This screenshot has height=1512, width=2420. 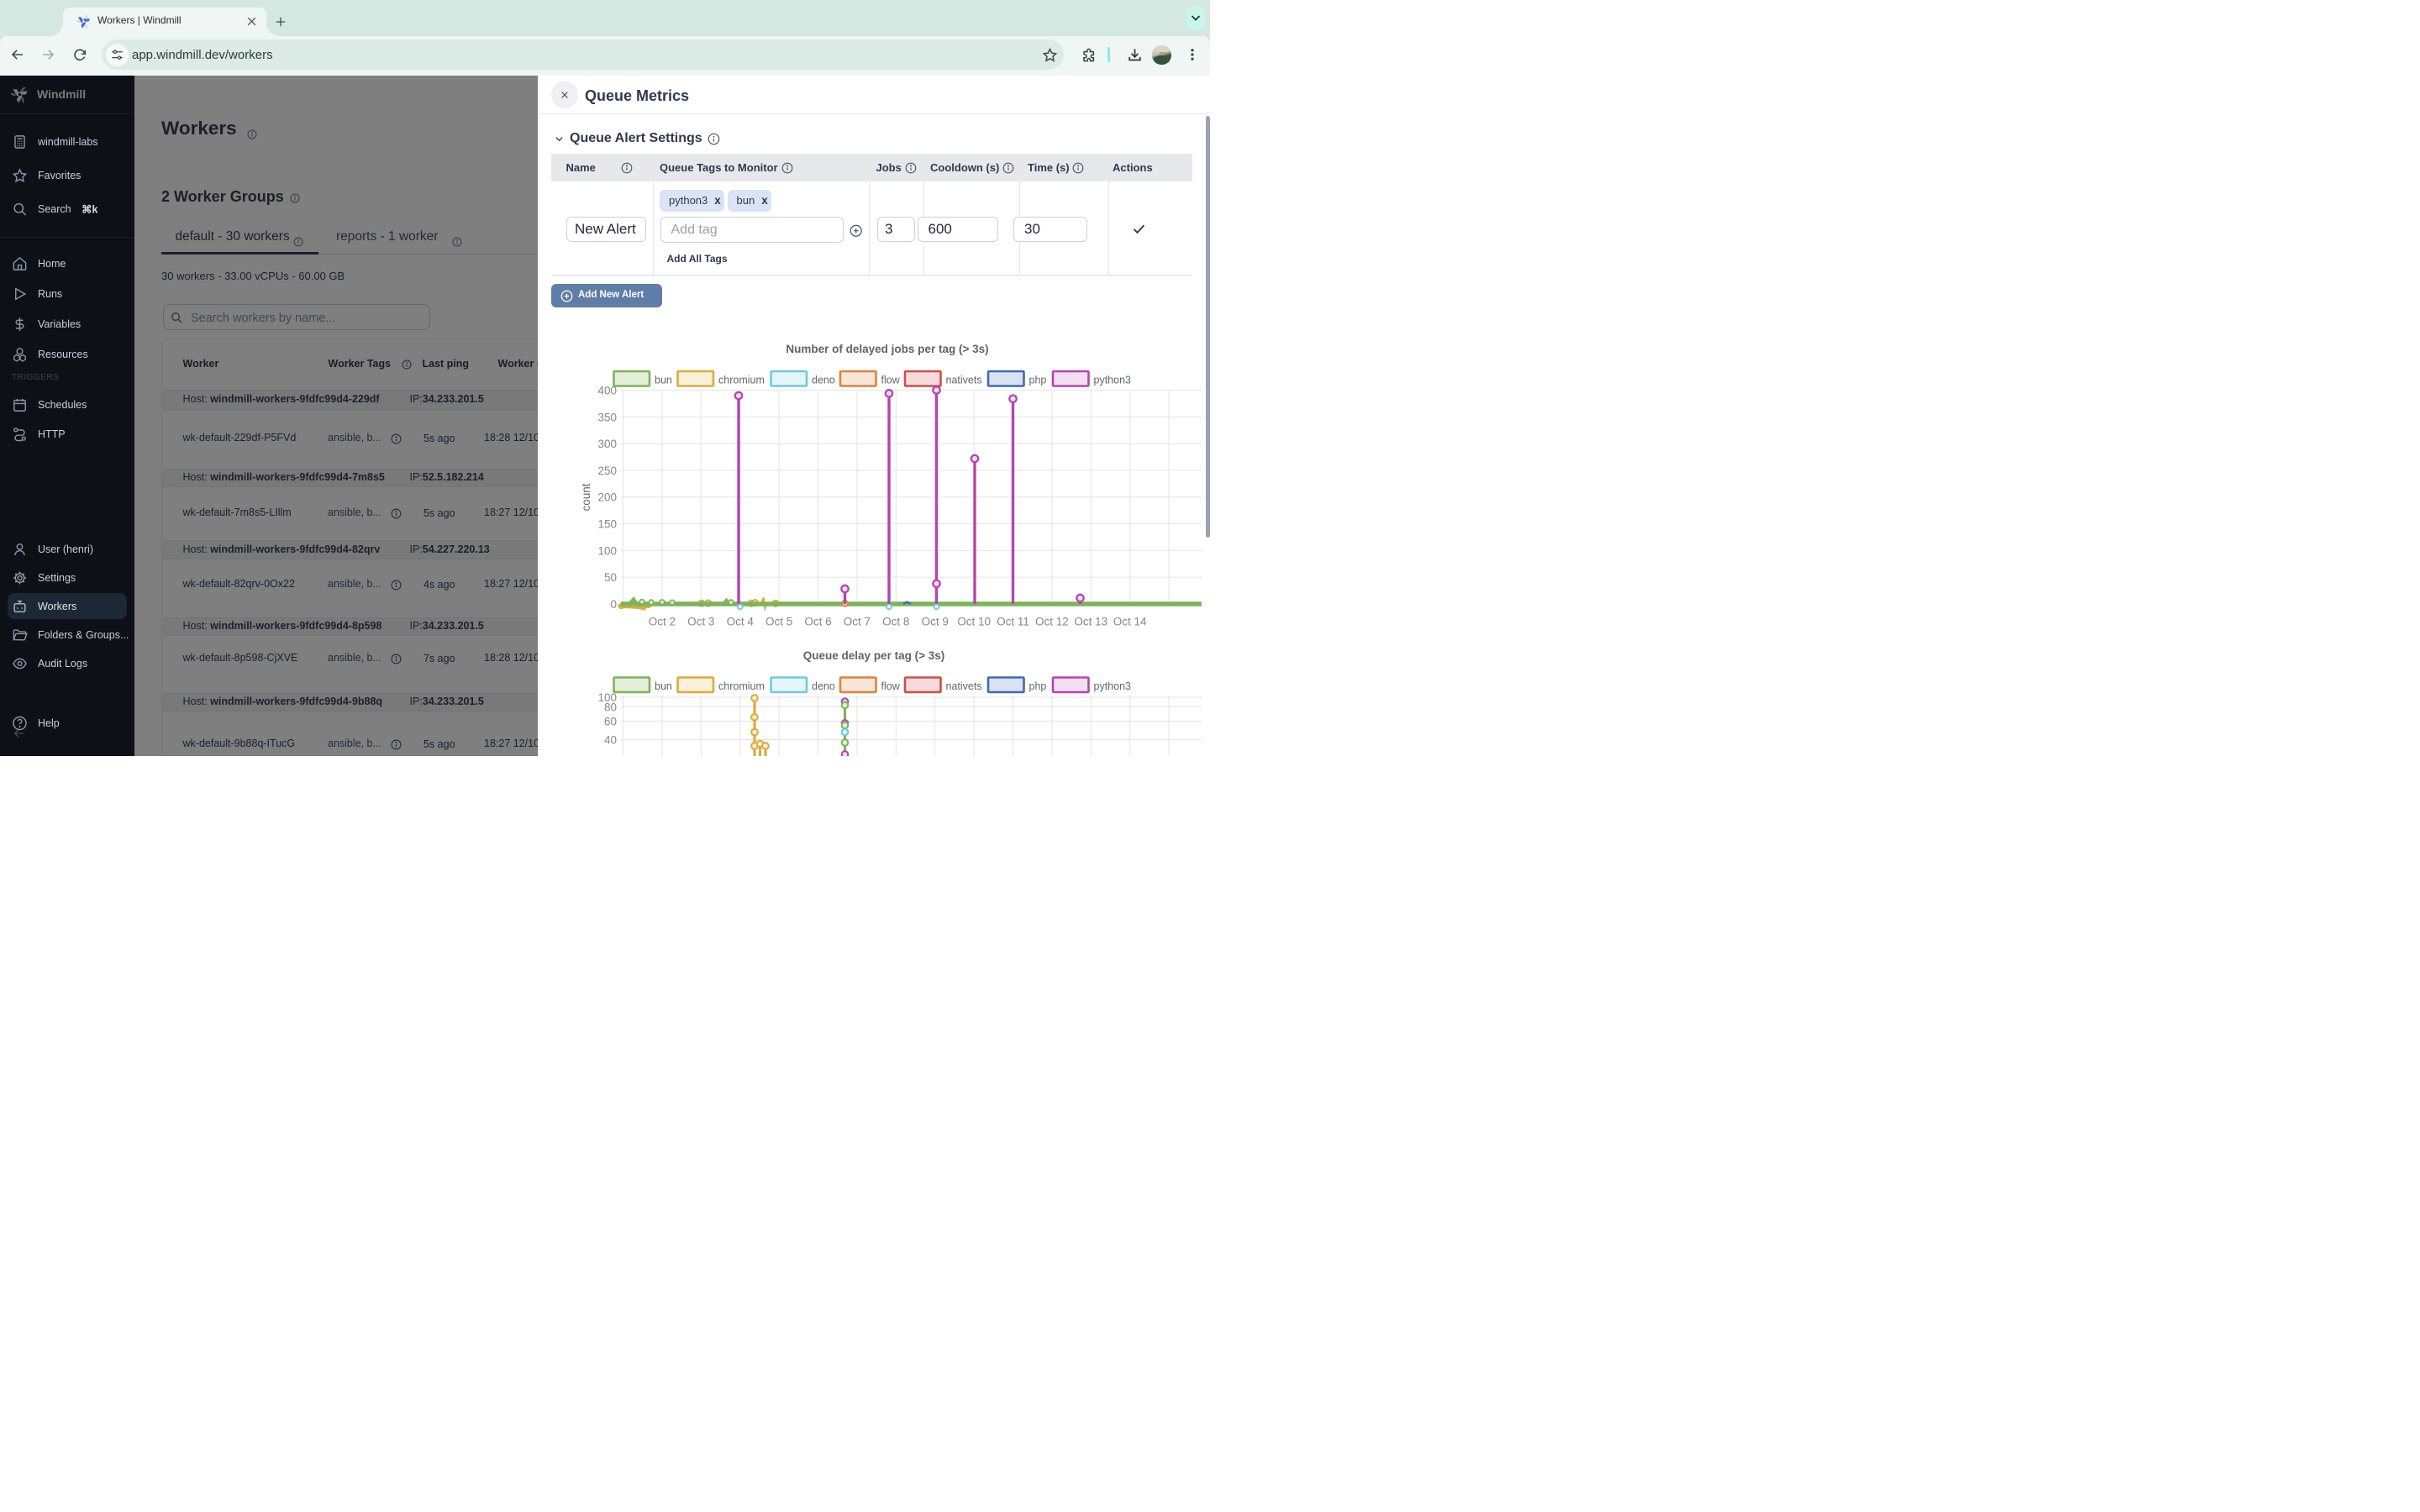 What do you see at coordinates (887, 349) in the screenshot?
I see `svg-text:Number of delayed jobs per tag: Number of delayed jobs per tag (> 3s)` at bounding box center [887, 349].